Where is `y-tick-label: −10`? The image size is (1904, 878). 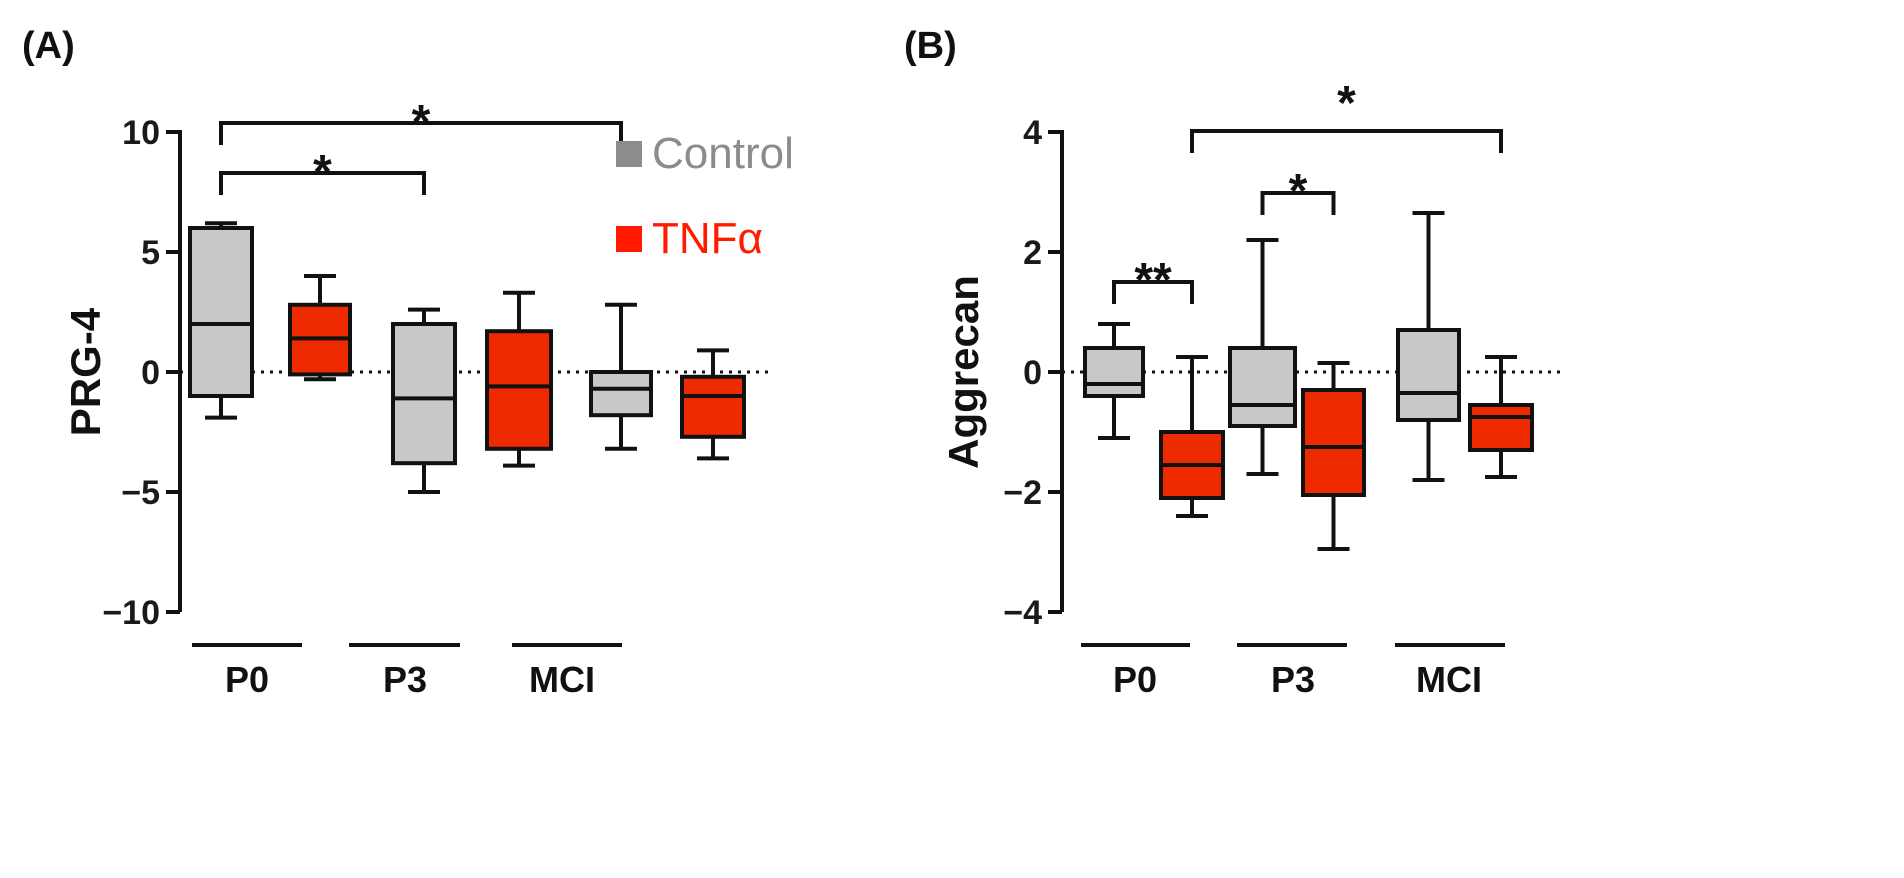
y-tick-label: −10 is located at coordinates (131, 613).